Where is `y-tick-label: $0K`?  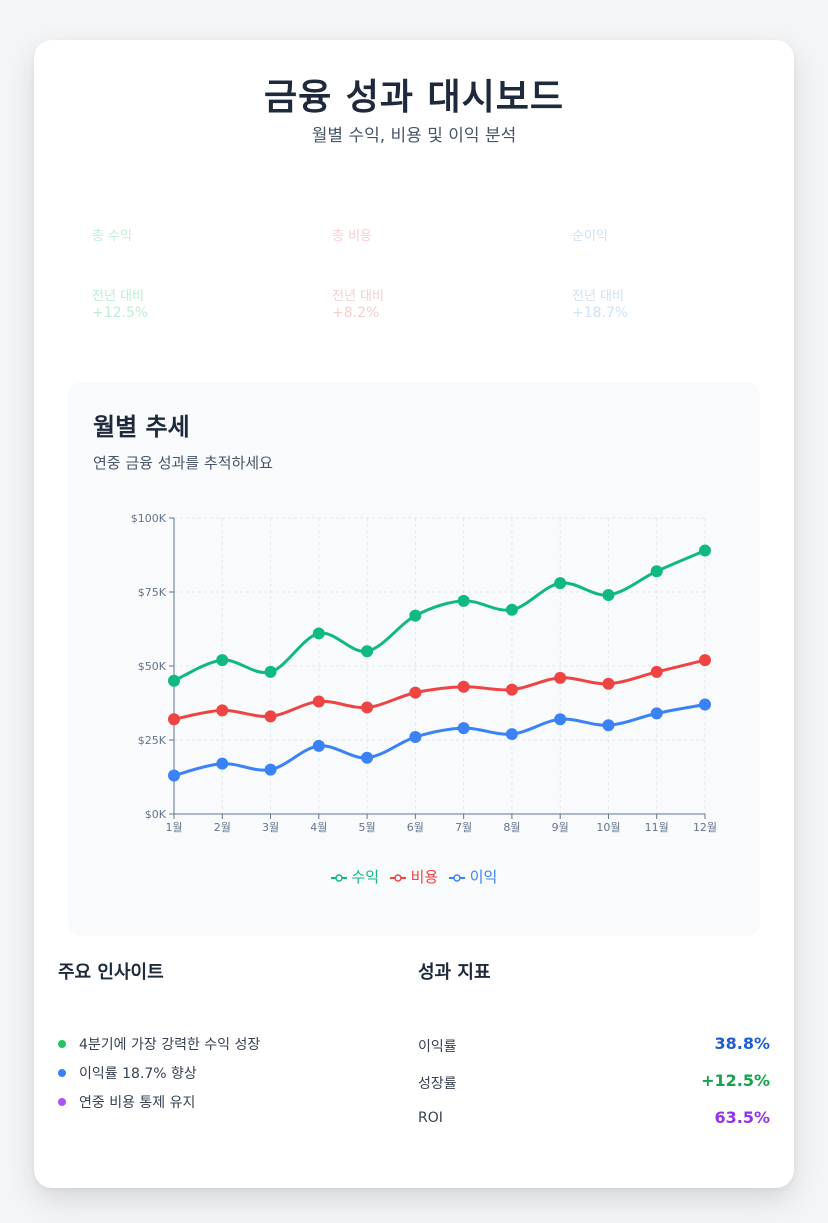 y-tick-label: $0K is located at coordinates (156, 814).